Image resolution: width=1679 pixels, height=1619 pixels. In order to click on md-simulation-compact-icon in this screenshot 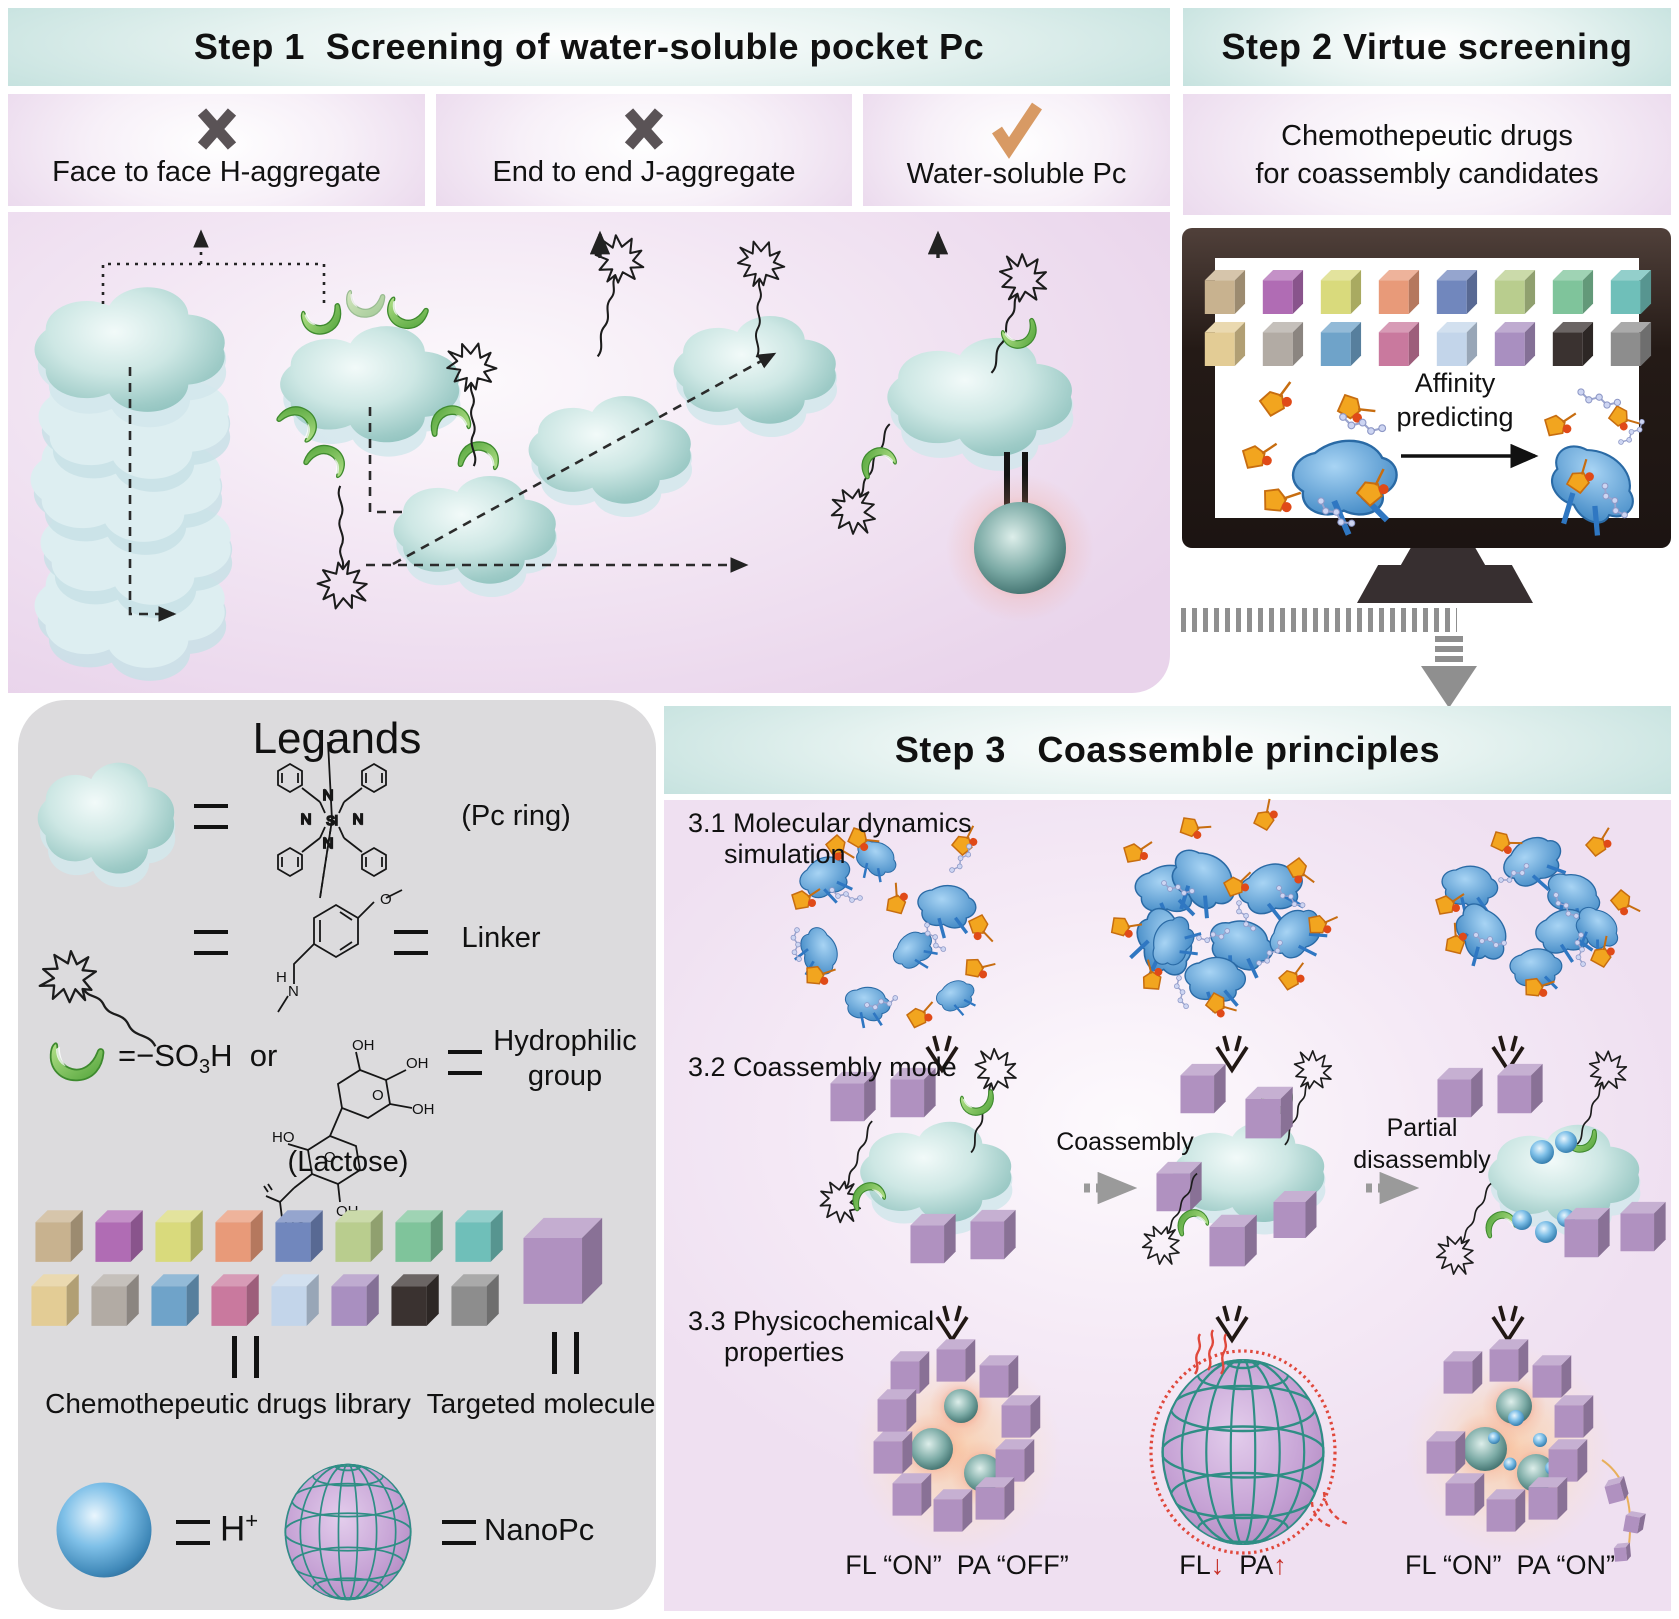, I will do `click(1538, 914)`.